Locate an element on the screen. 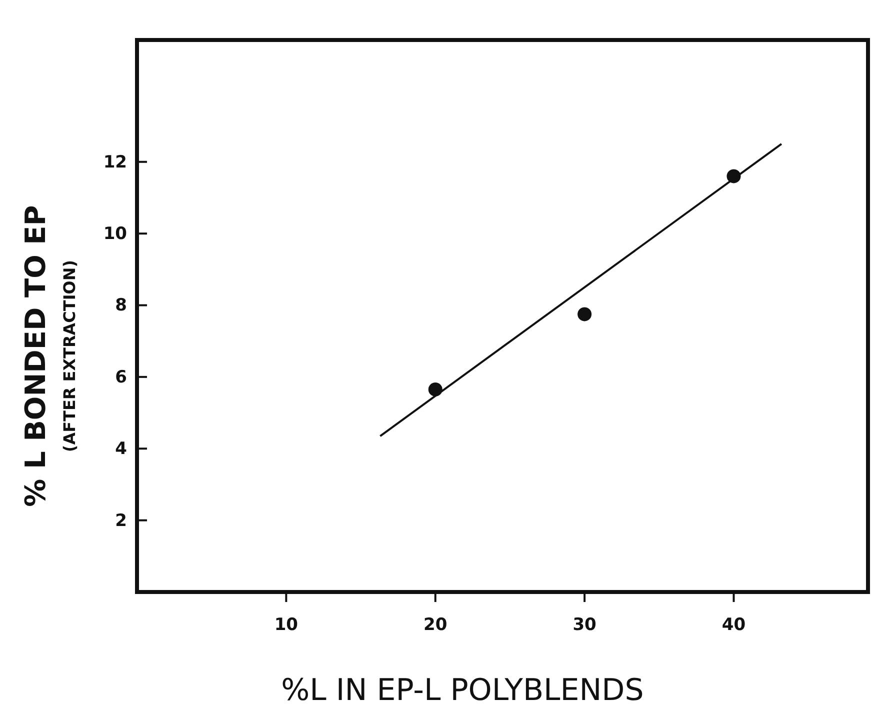 This screenshot has height=728, width=871. y-tick-label: 6 is located at coordinates (121, 377).